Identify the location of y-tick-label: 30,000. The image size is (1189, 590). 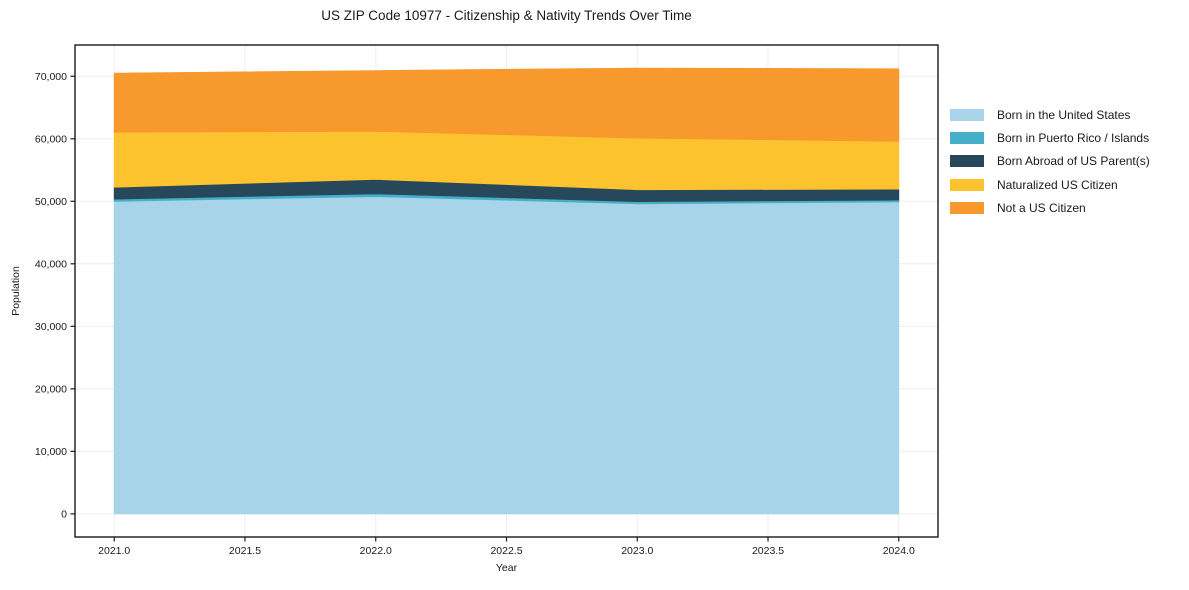
(51, 327).